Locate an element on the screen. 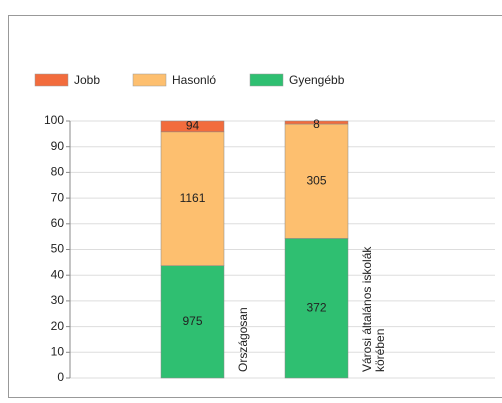  data-label: 305 is located at coordinates (316, 180).